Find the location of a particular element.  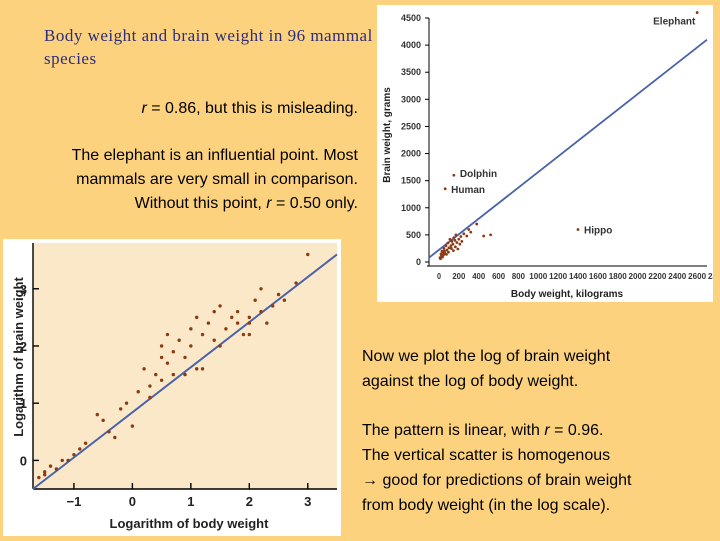

x-tick-label: 2000 is located at coordinates (638, 276).